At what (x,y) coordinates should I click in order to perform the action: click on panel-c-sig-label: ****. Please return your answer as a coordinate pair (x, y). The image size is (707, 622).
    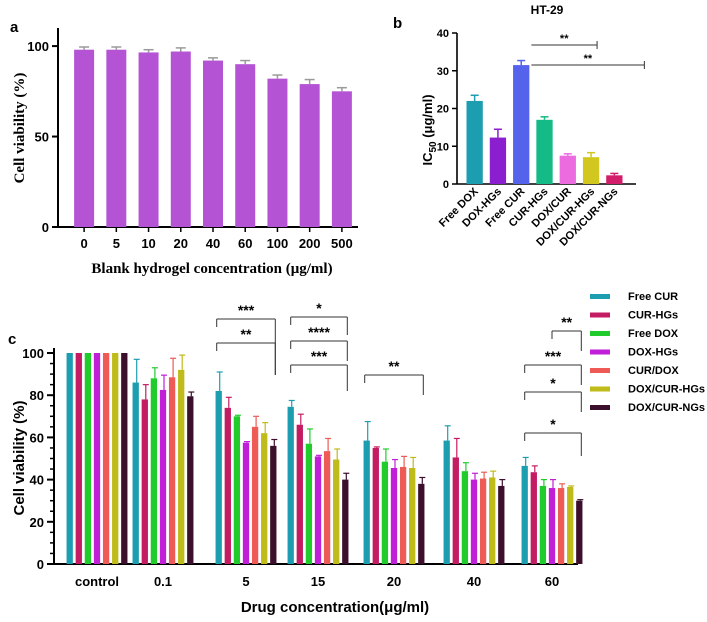
    Looking at the image, I should click on (319, 332).